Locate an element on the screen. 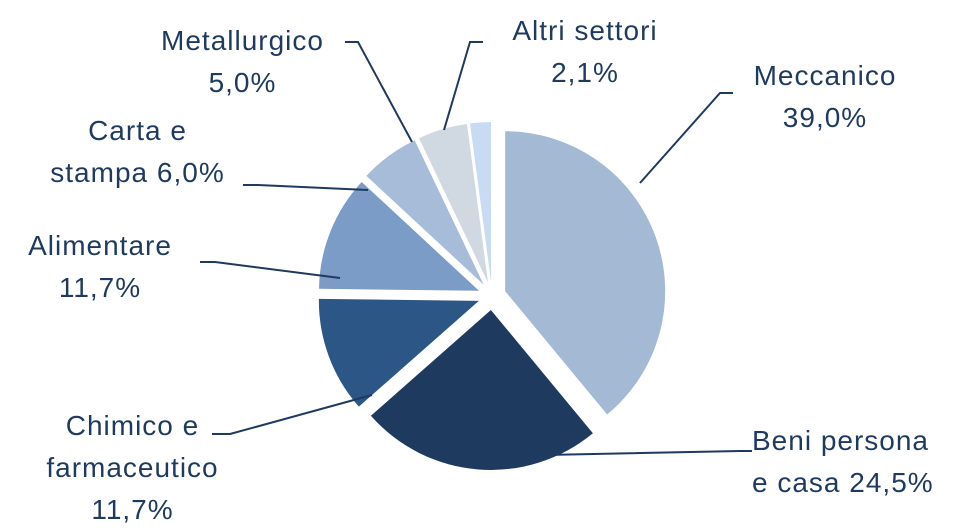 The height and width of the screenshot is (531, 978). label-text: 2,1% is located at coordinates (585, 72).